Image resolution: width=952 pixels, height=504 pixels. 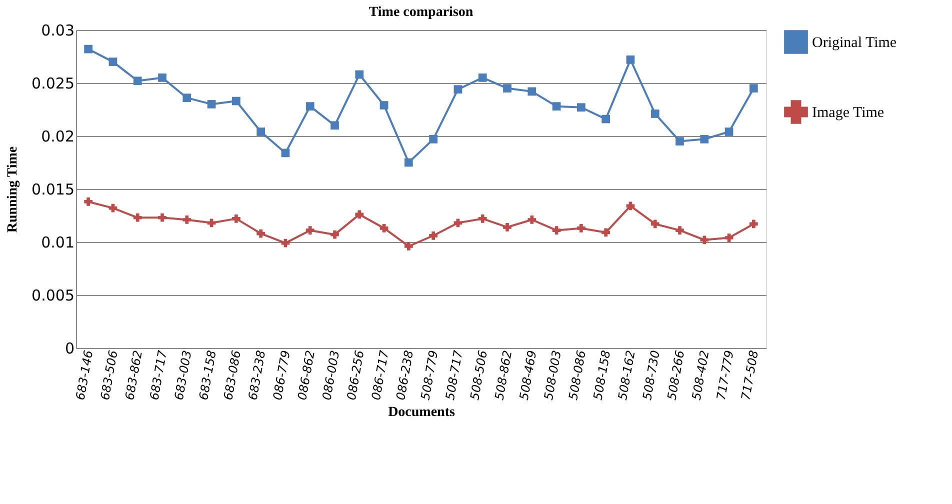 What do you see at coordinates (380, 375) in the screenshot?
I see `x-tick-label: 086-717` at bounding box center [380, 375].